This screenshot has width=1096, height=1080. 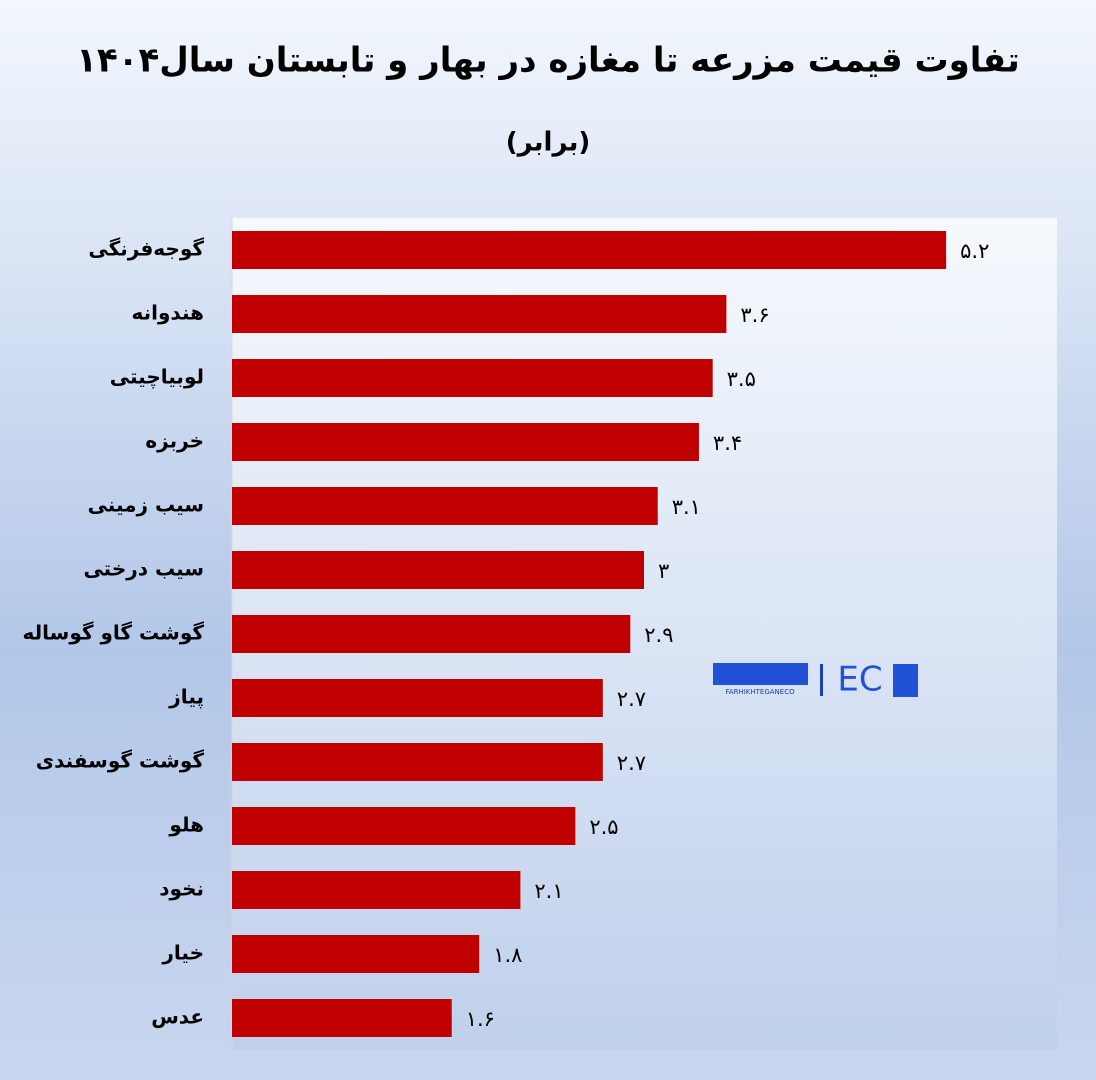 I want to click on value-label: ۳.۱, so click(x=686, y=507).